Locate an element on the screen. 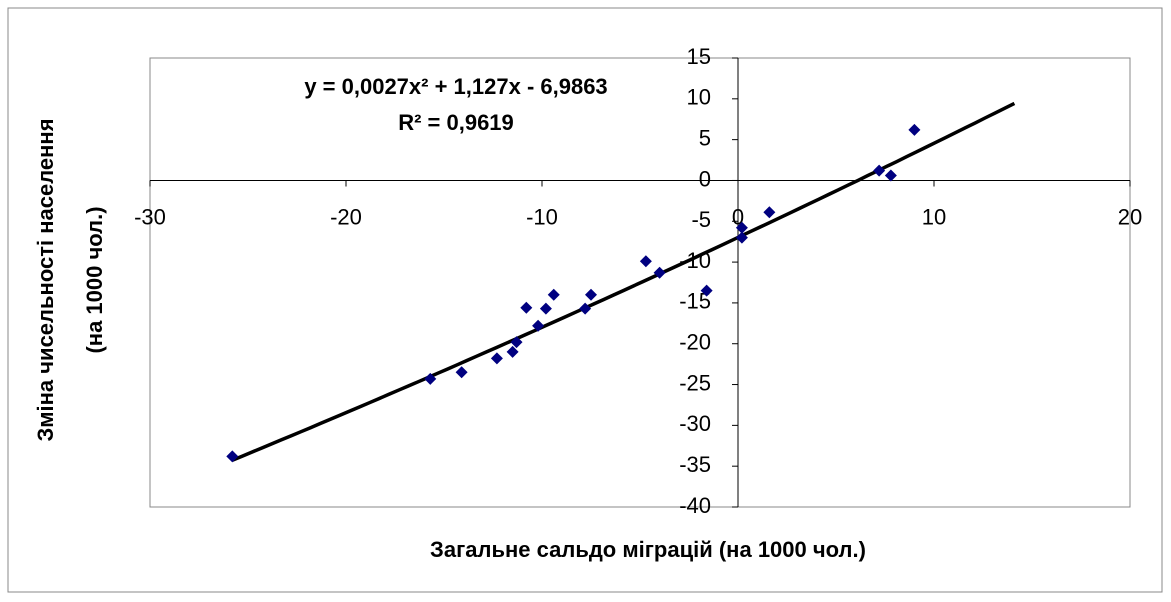 The height and width of the screenshot is (602, 1171). x-tick-label: -30 is located at coordinates (150, 216).